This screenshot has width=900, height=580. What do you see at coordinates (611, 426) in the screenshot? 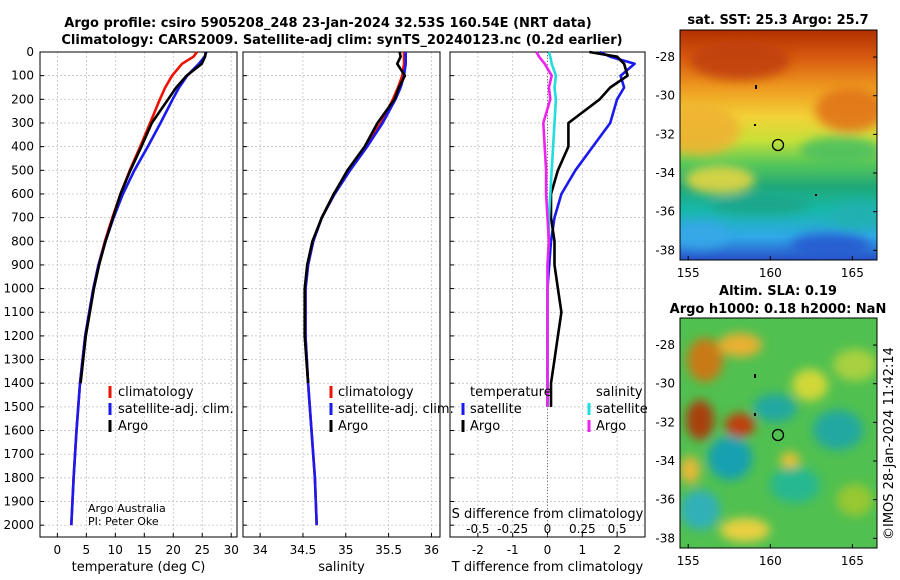
I see `legend-label-s-argo: Argo` at bounding box center [611, 426].